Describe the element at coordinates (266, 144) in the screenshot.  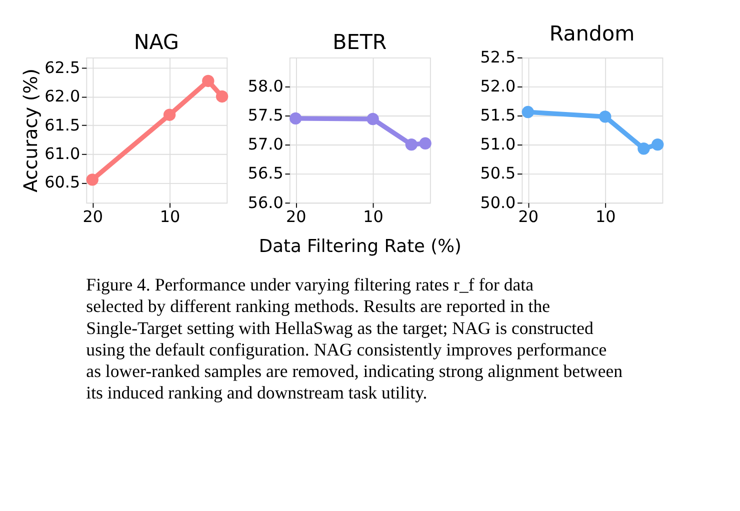
I see `y-tick-label: 57.0` at that location.